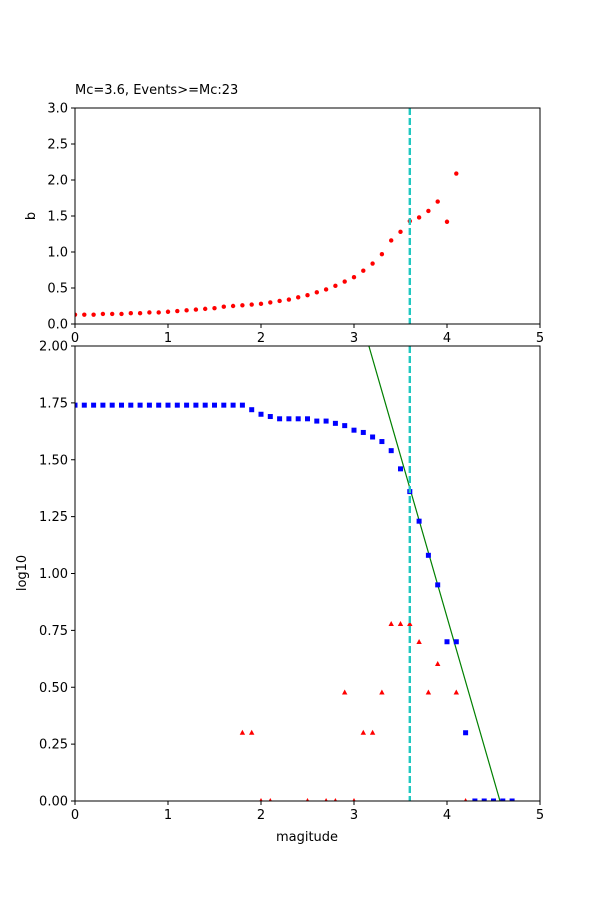  What do you see at coordinates (53, 574) in the screenshot?
I see `y-tick-label: 1.00` at bounding box center [53, 574].